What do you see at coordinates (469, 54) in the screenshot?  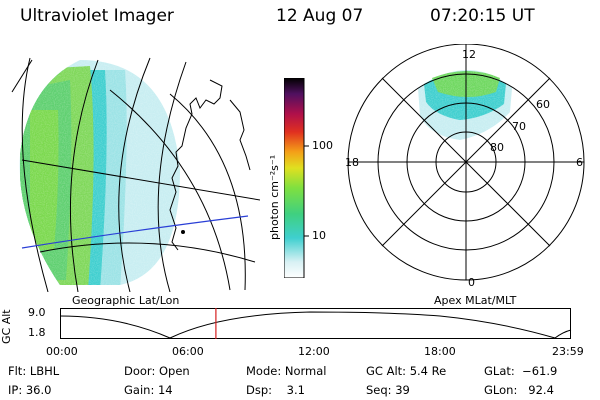 I see `mlt-label-12: 12` at bounding box center [469, 54].